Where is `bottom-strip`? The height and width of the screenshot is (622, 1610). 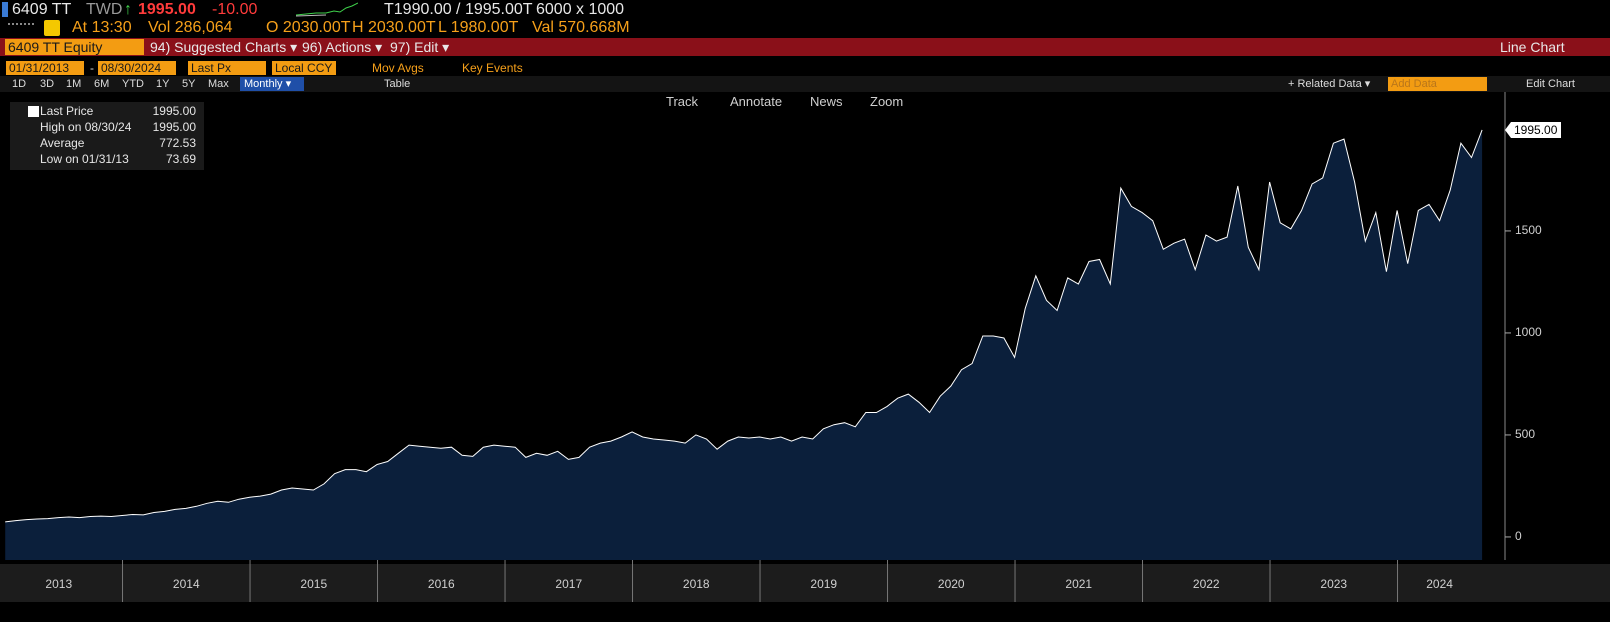
bottom-strip is located at coordinates (805, 612).